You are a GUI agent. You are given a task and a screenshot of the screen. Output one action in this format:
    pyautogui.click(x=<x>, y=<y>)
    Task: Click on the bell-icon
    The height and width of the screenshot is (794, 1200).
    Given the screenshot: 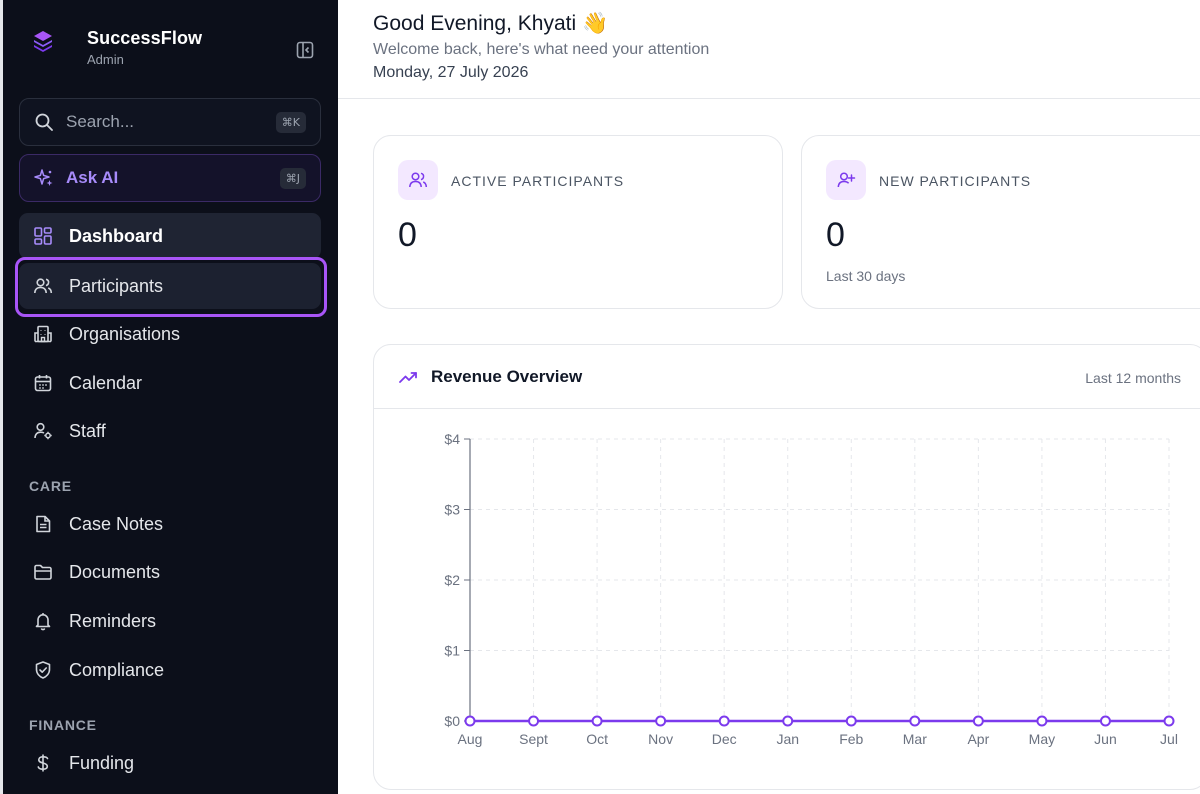 What is the action you would take?
    pyautogui.click(x=43, y=621)
    